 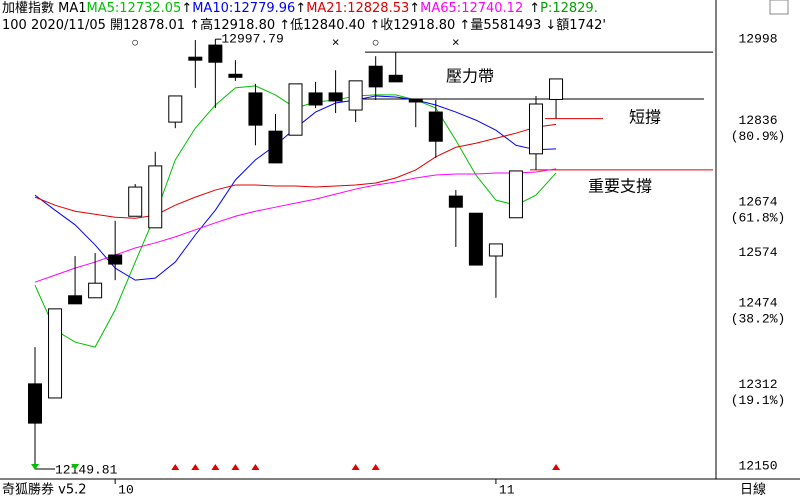 What do you see at coordinates (239, 25) in the screenshot?
I see `header-segment: 高12918.80` at bounding box center [239, 25].